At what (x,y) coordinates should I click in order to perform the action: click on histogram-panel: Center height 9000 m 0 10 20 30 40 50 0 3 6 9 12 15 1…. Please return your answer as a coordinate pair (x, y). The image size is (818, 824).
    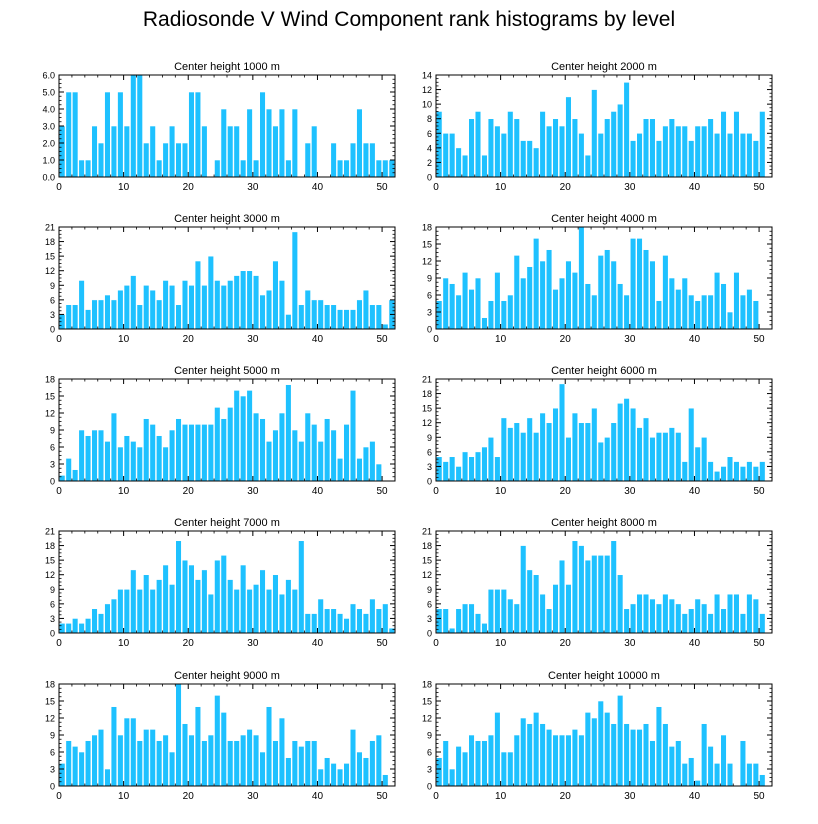
    Looking at the image, I should click on (220, 736).